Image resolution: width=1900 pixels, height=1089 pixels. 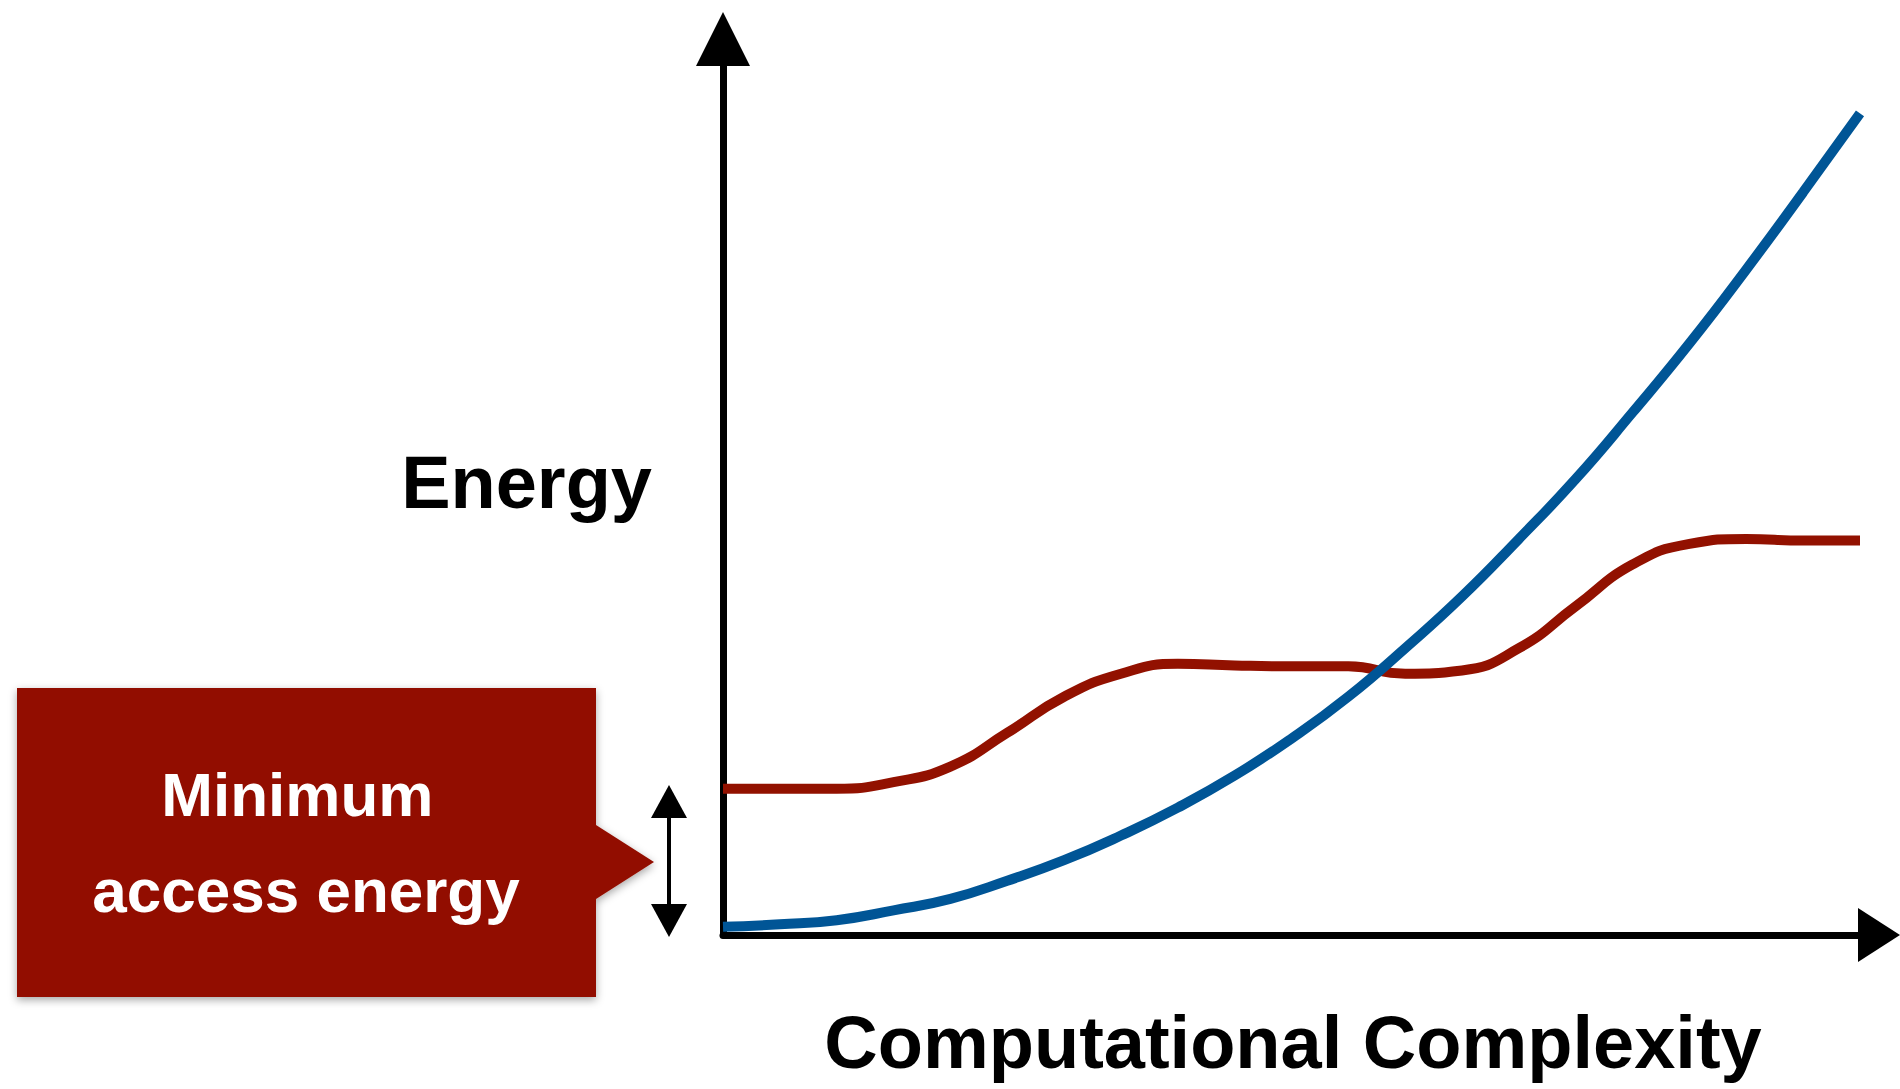 I want to click on text: Minimum access energy, so click(x=306, y=842).